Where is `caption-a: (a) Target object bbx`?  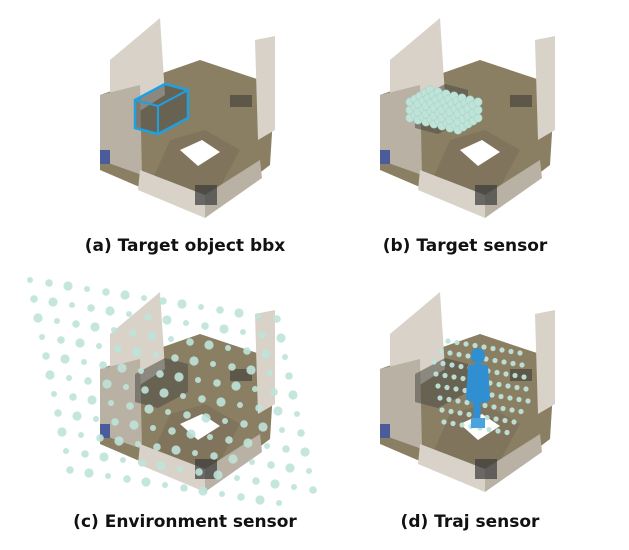 caption-a: (a) Target object bbx is located at coordinates (185, 246).